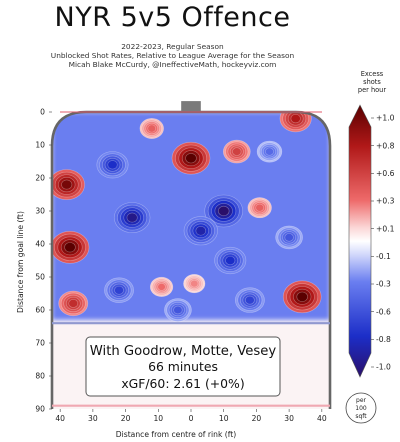 Image resolution: width=400 pixels, height=442 pixels. I want to click on x-axis-ticks: 40 30 20 10 0 10 20 30 40, so click(191, 416).